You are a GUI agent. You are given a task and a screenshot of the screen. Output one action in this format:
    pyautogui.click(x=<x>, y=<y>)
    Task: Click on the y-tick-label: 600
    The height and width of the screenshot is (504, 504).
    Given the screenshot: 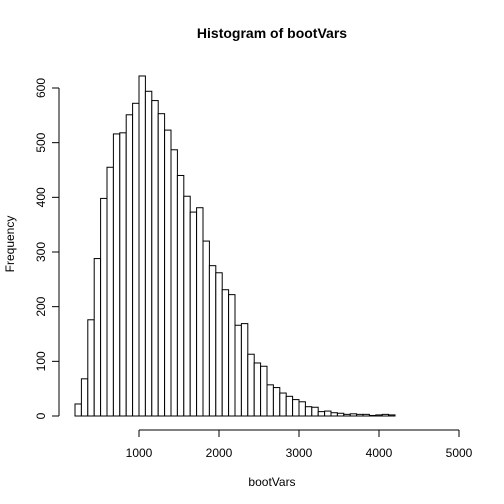 What is the action you would take?
    pyautogui.click(x=41, y=88)
    